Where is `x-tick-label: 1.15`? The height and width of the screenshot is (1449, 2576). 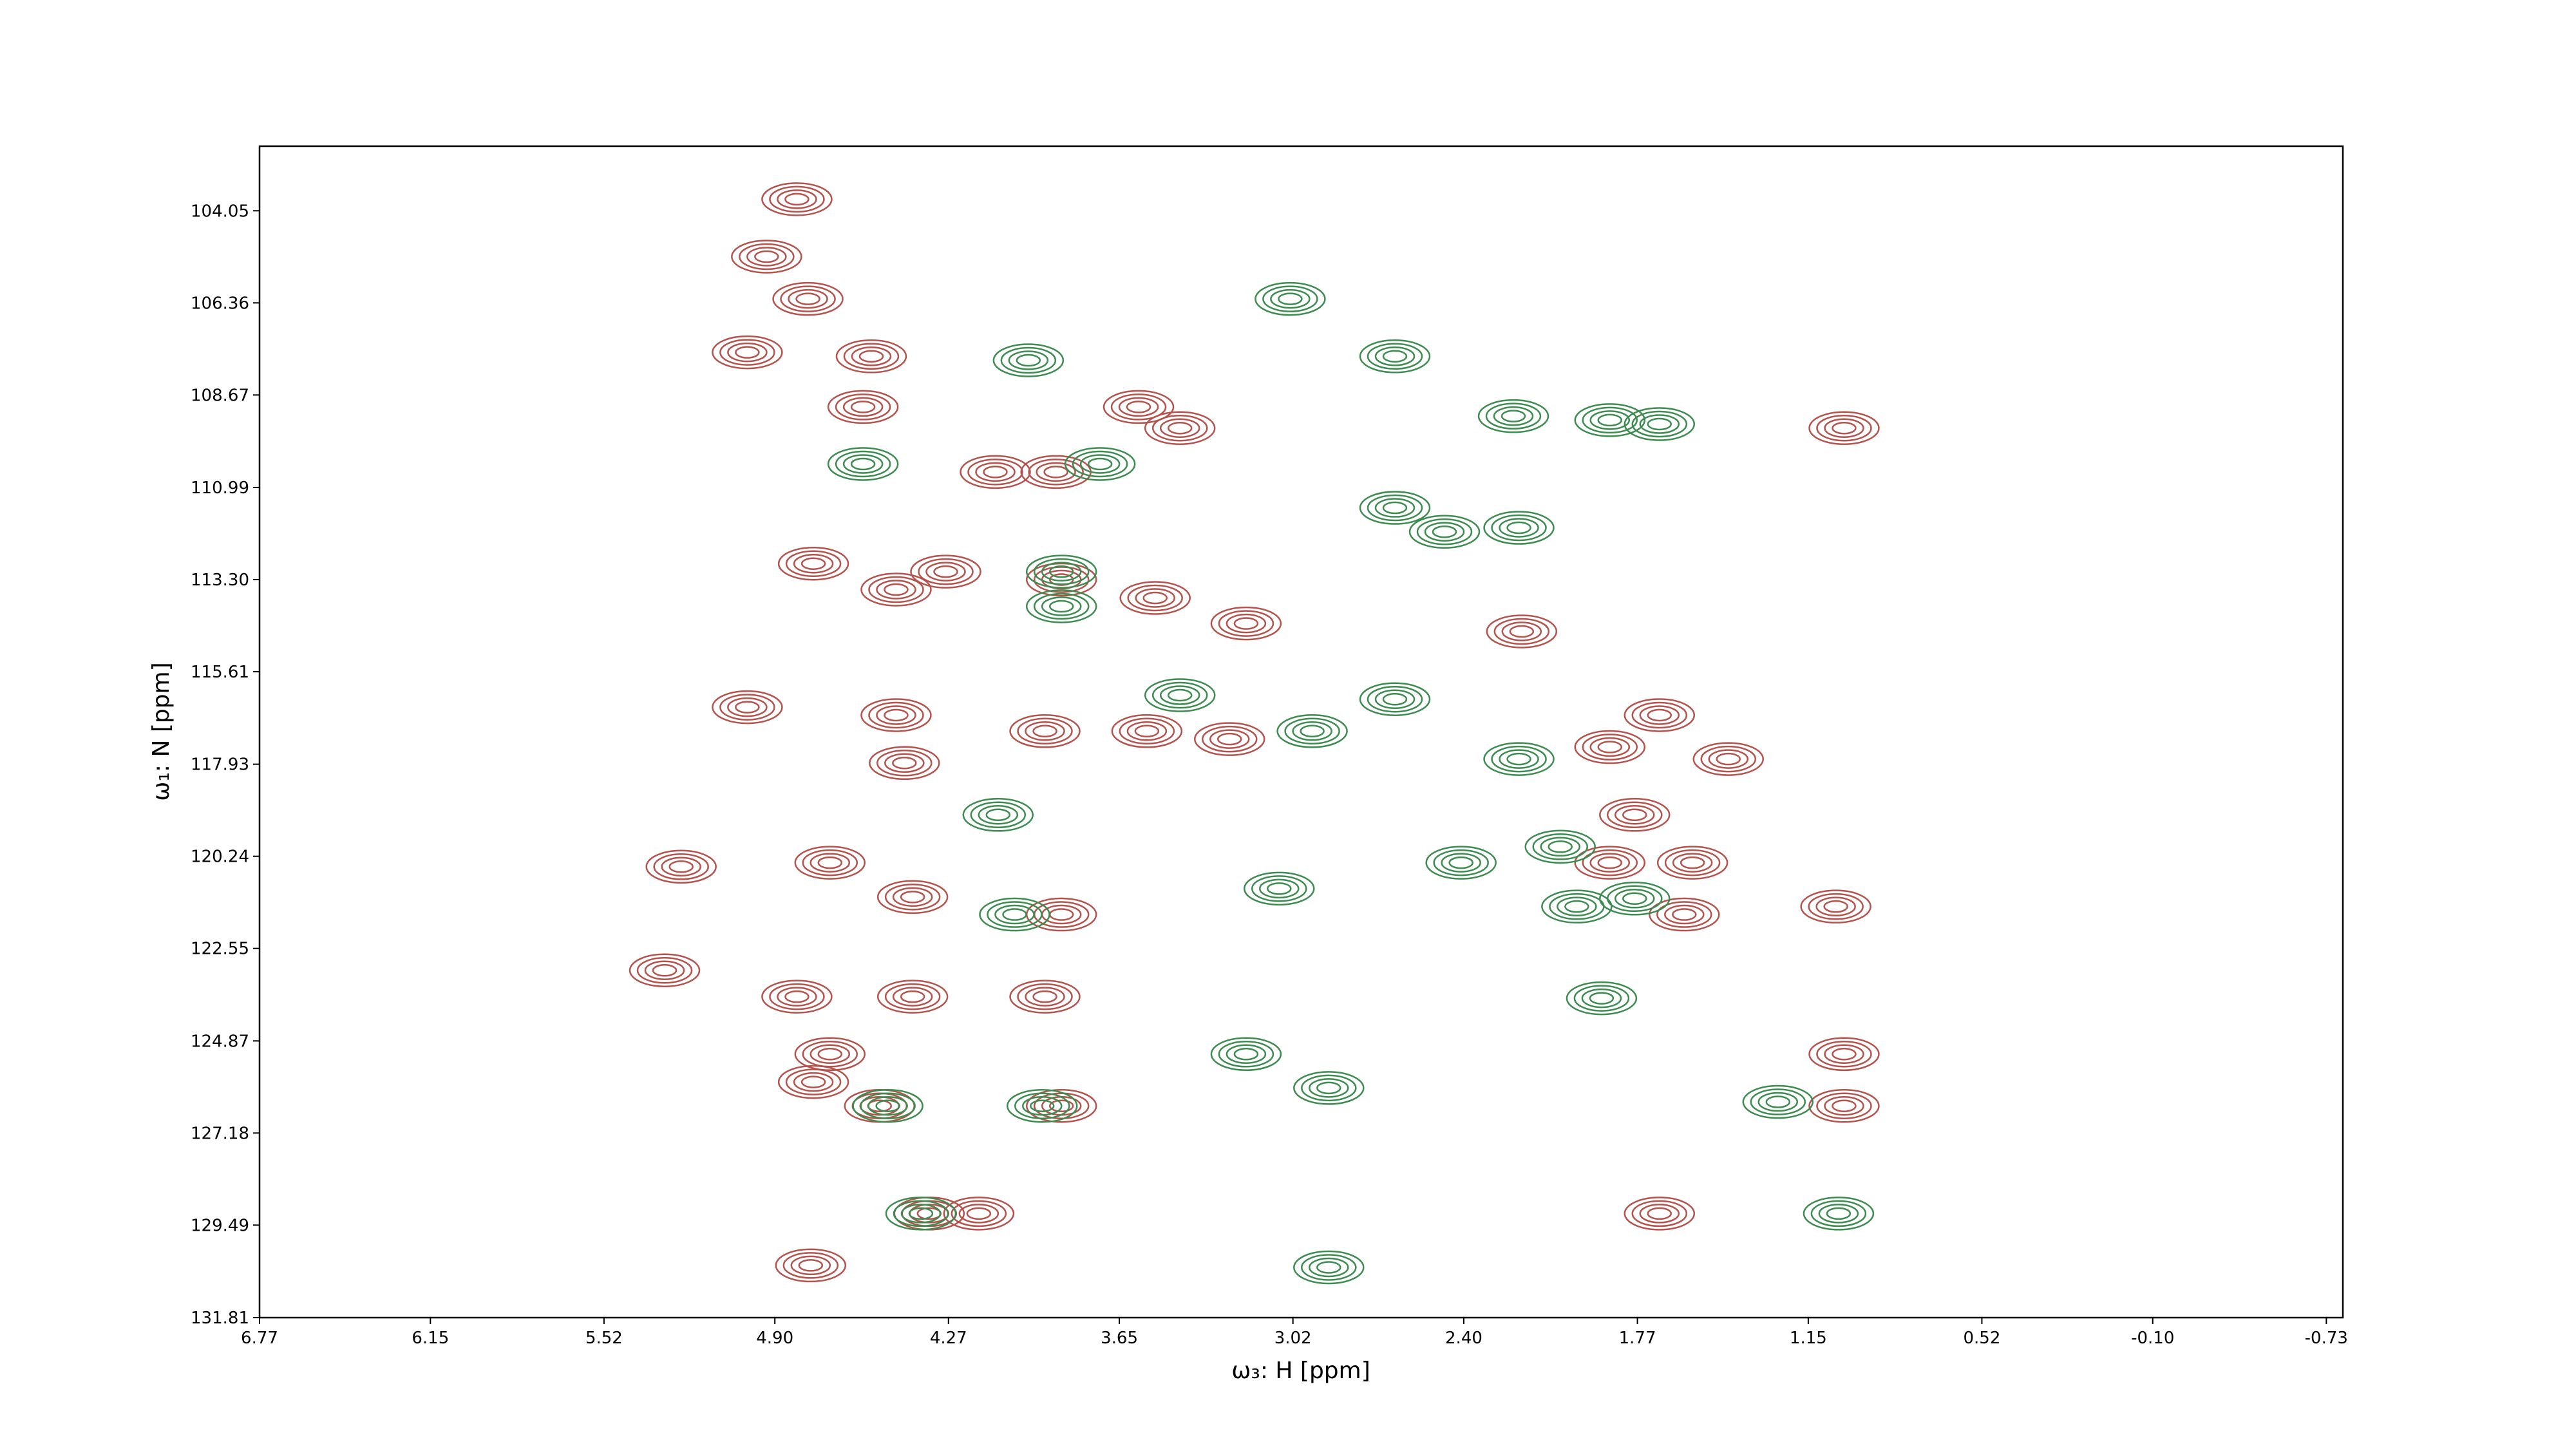 x-tick-label: 1.15 is located at coordinates (1808, 1339).